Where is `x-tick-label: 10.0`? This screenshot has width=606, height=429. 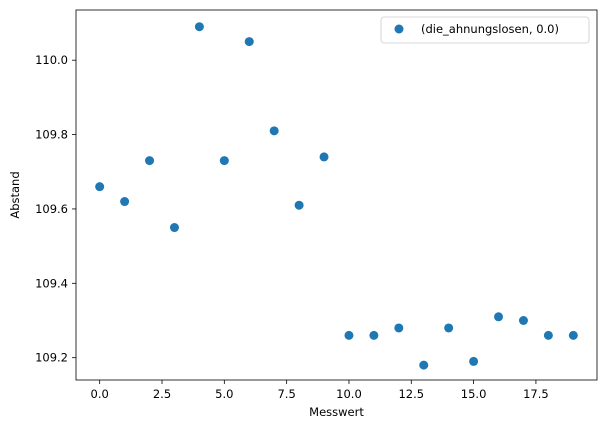
x-tick-label: 10.0 is located at coordinates (349, 394).